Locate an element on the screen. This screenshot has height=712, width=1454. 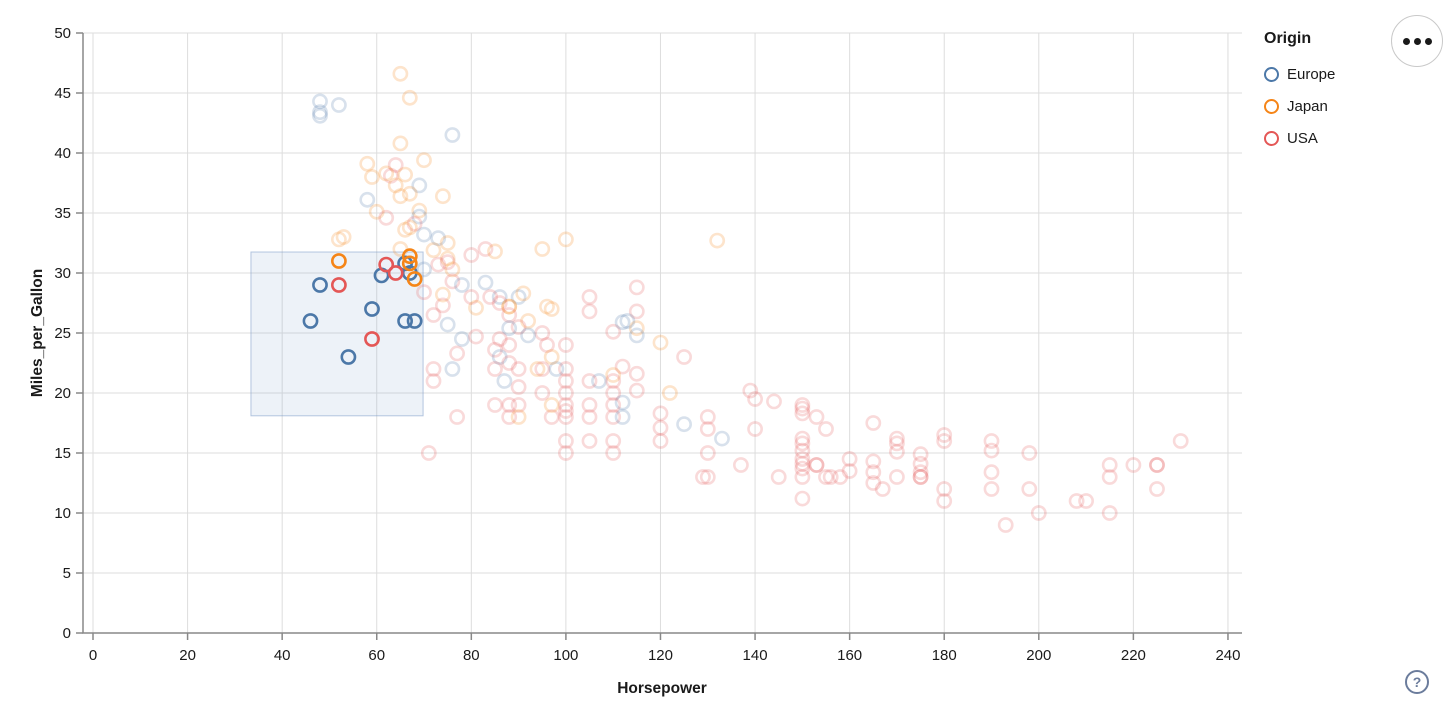
chart-options-button is located at coordinates (1417, 41).